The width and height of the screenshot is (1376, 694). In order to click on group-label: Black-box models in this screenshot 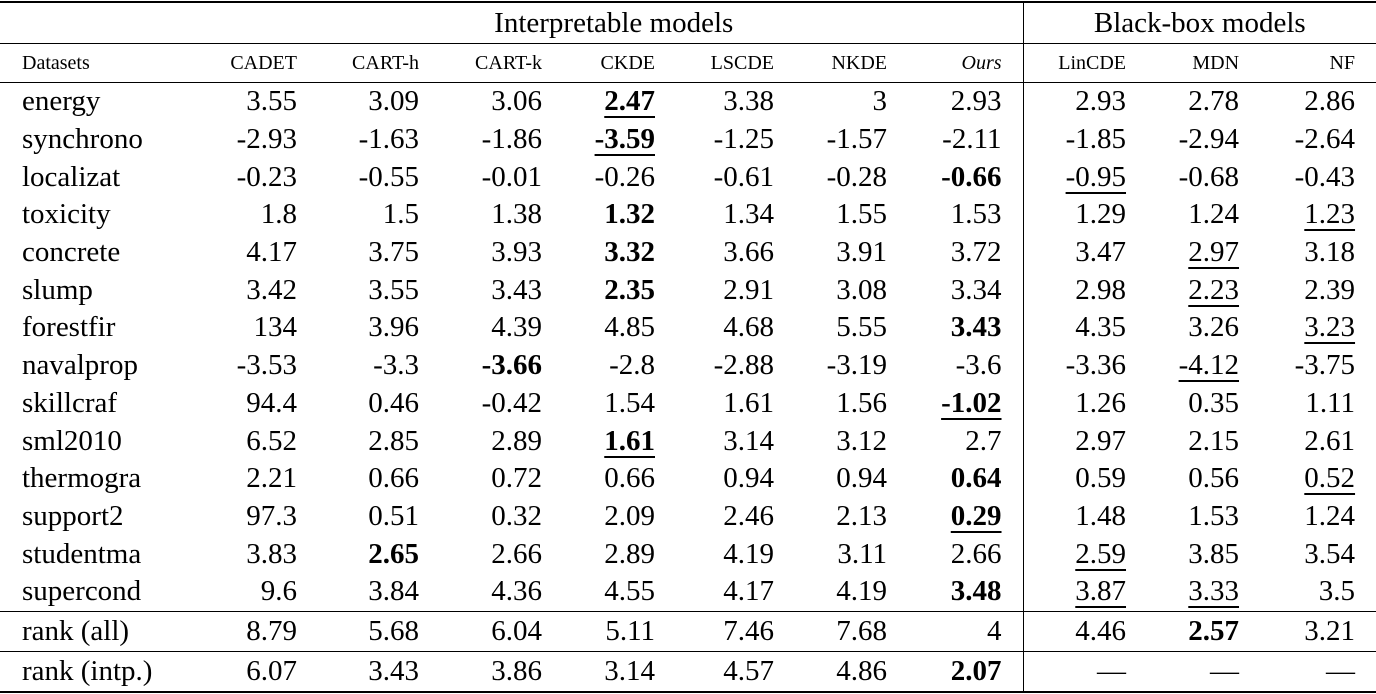, I will do `click(1199, 22)`.